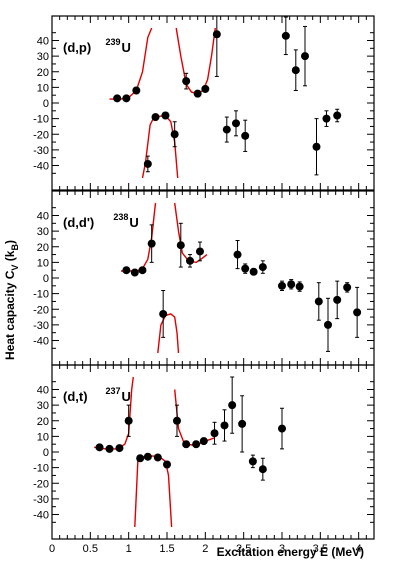 The image size is (415, 563). I want to click on x-tick-label: 4, so click(359, 549).